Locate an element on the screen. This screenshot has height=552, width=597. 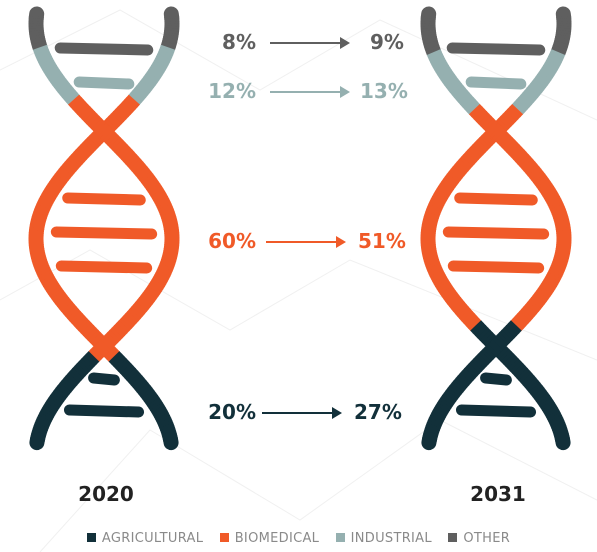
year-label-2020: 2020 is located at coordinates (106, 494).